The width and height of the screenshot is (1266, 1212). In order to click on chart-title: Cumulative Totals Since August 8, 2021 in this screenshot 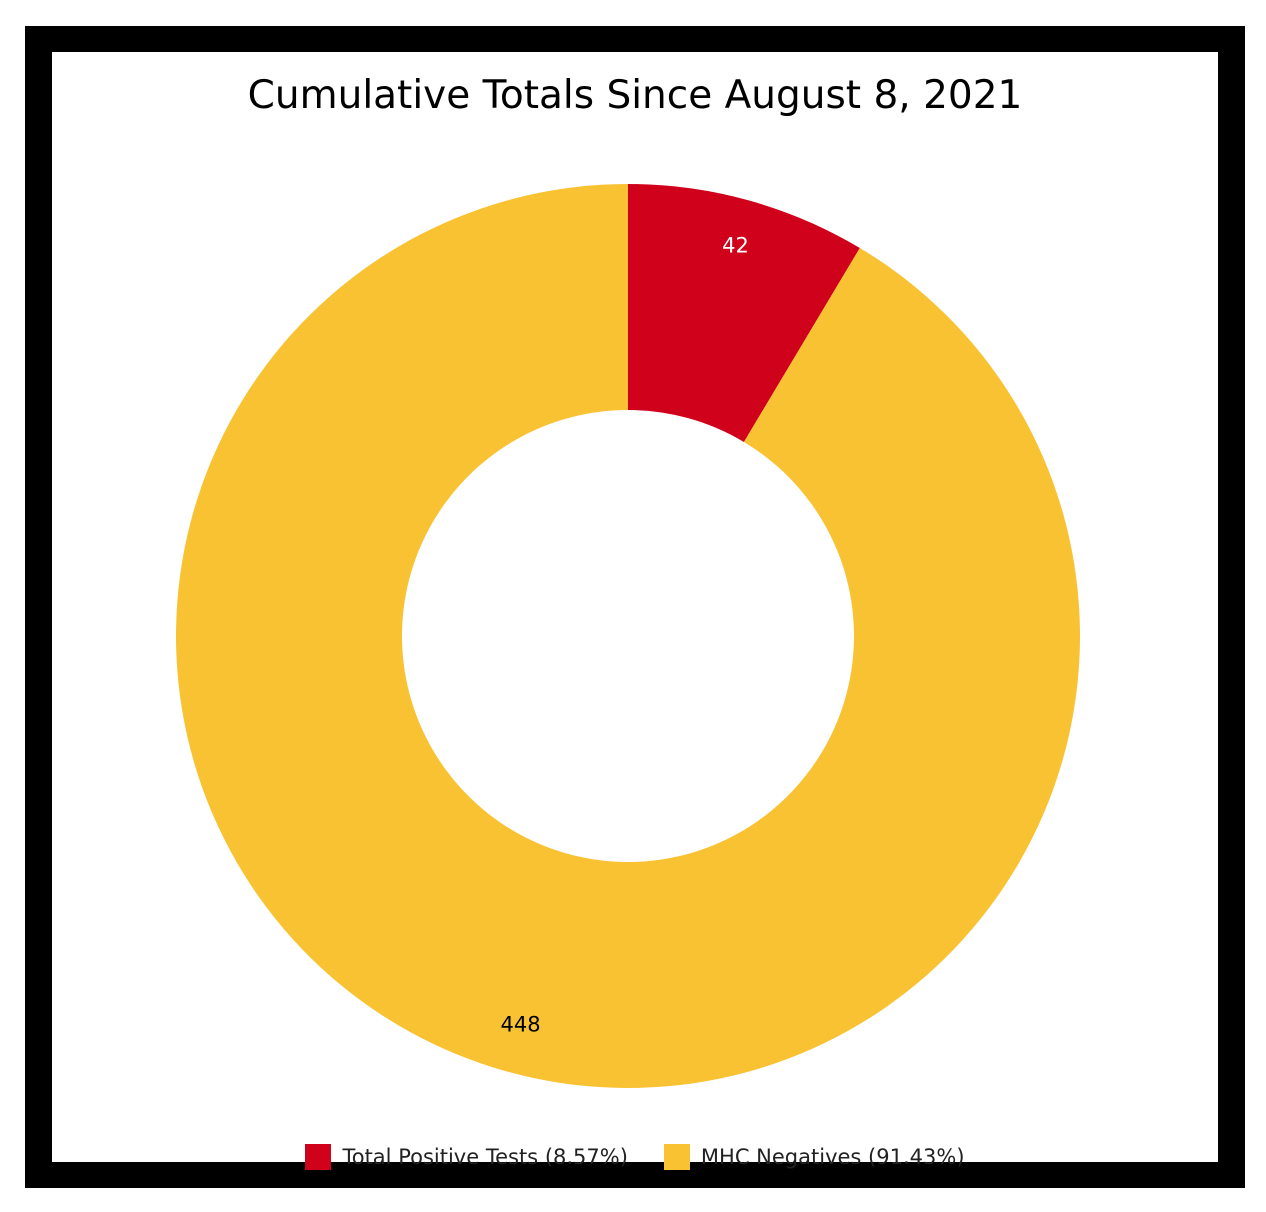, I will do `click(635, 95)`.